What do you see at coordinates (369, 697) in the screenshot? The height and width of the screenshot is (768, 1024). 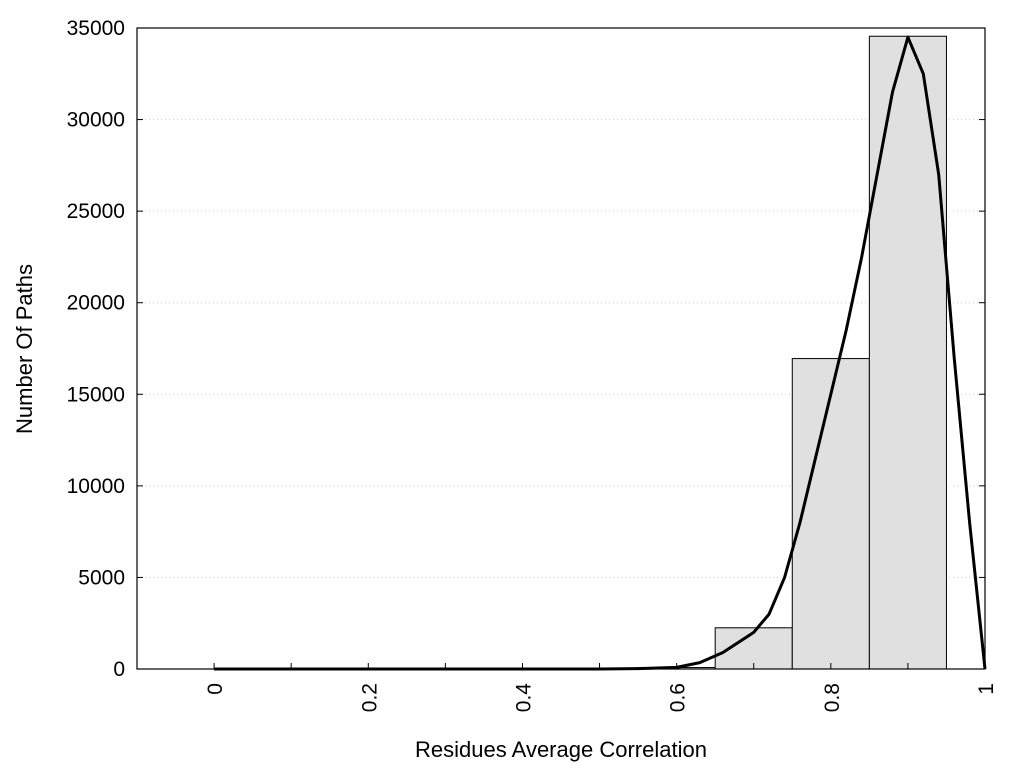 I see `x-tick-label: 0.2` at bounding box center [369, 697].